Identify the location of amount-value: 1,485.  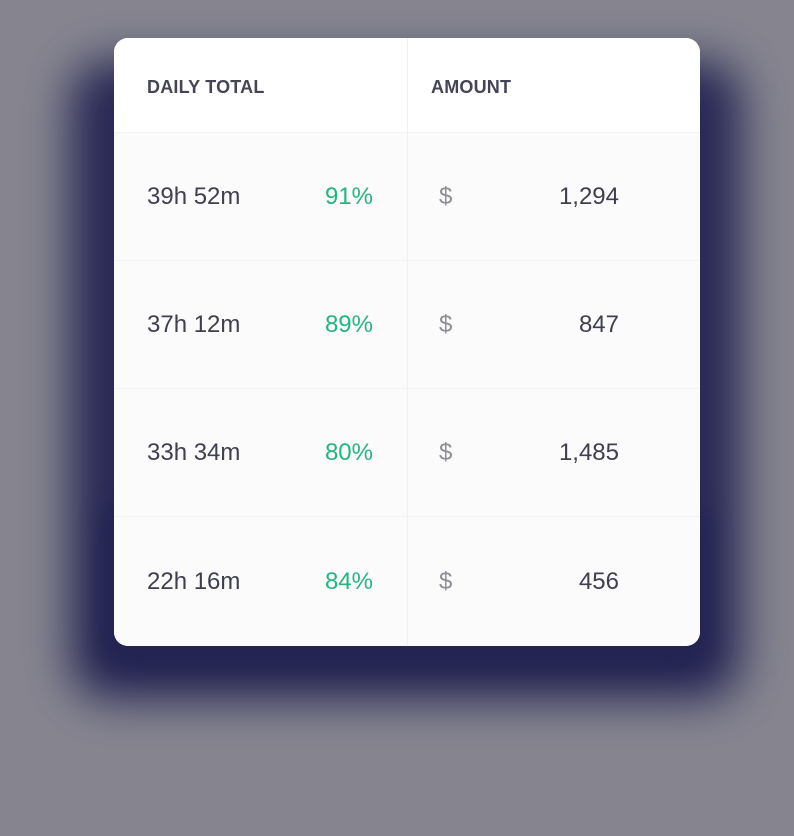
(588, 452).